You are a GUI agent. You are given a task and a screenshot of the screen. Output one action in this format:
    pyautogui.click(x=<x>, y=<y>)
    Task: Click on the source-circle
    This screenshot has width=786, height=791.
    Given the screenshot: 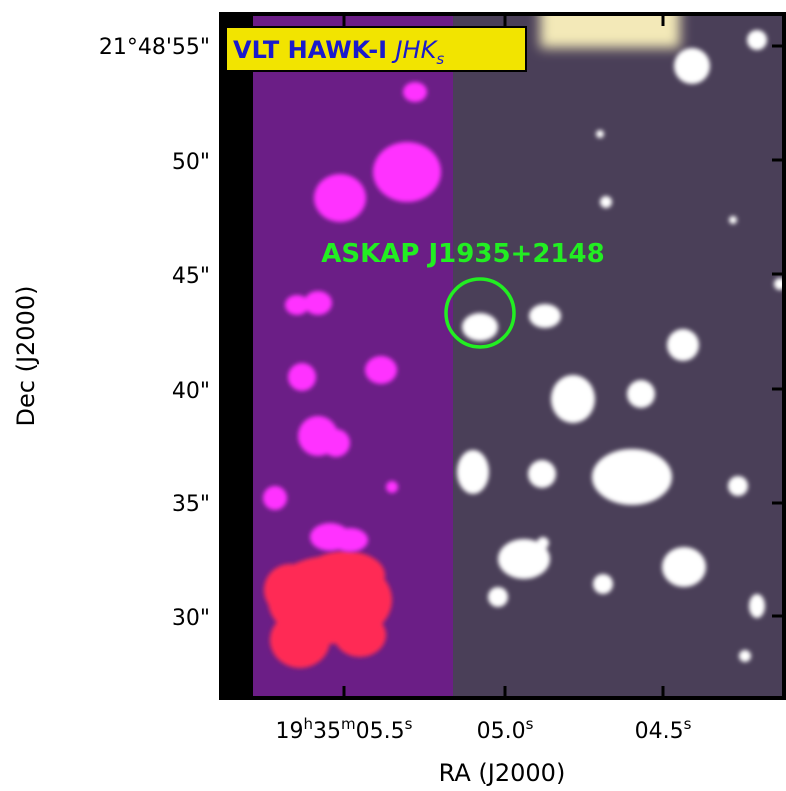 What is the action you would take?
    pyautogui.click(x=480, y=313)
    